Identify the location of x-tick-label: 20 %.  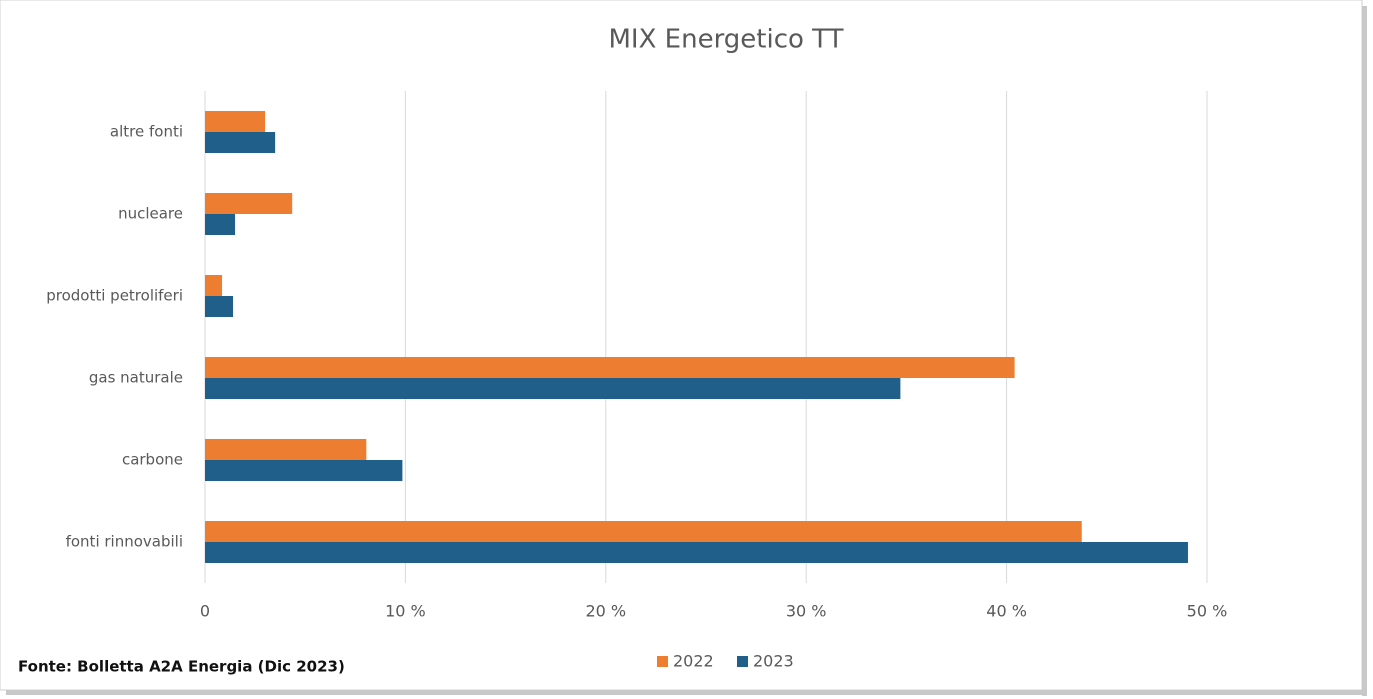
(605, 611).